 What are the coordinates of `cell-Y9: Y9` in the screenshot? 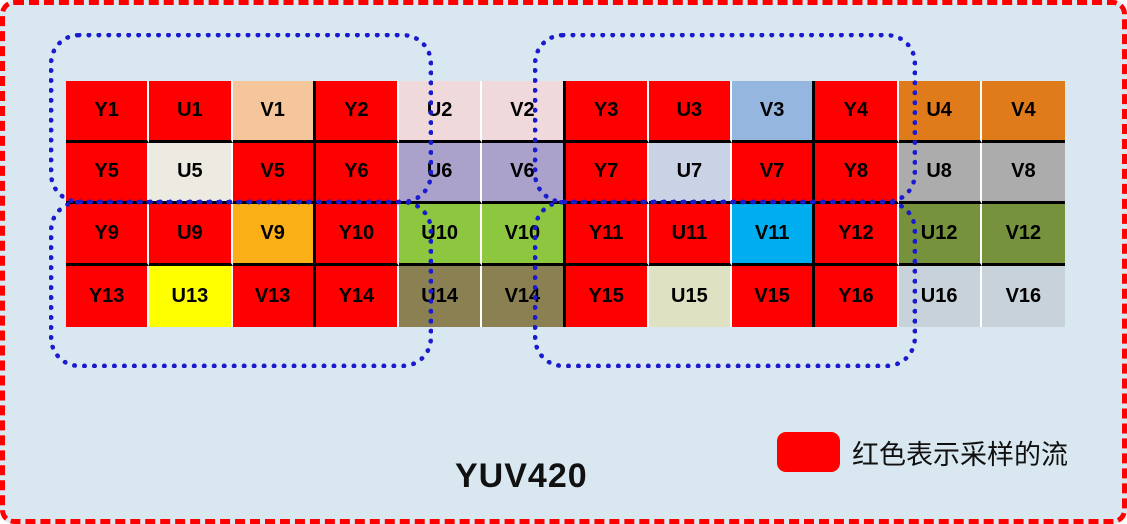 It's located at (108, 235).